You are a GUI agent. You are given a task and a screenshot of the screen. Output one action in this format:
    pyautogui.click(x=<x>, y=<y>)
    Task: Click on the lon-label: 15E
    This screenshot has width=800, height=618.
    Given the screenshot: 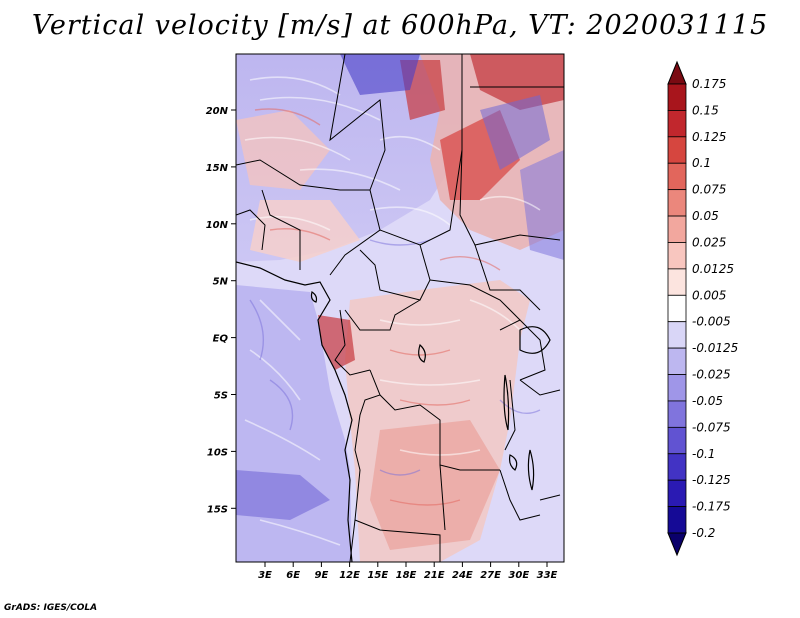 What is the action you would take?
    pyautogui.click(x=377, y=575)
    